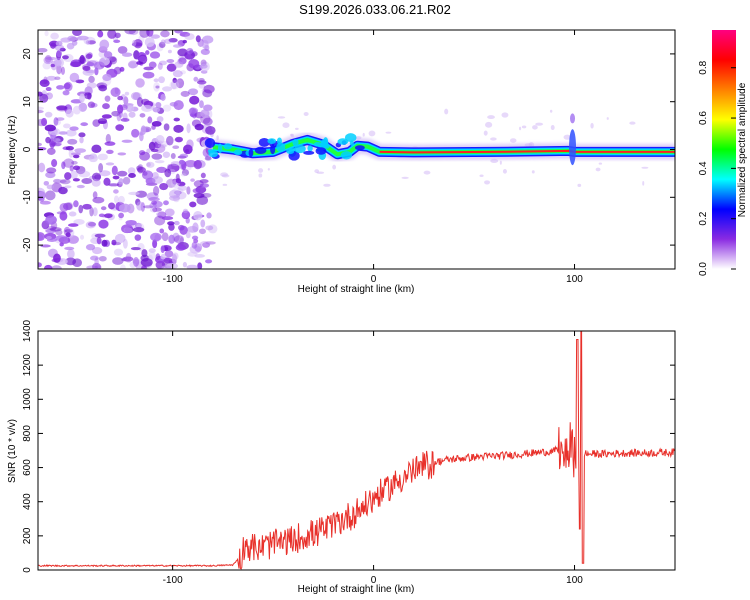 This screenshot has height=600, width=750. I want to click on snr-x-label: Height of straight line (km), so click(356, 589).